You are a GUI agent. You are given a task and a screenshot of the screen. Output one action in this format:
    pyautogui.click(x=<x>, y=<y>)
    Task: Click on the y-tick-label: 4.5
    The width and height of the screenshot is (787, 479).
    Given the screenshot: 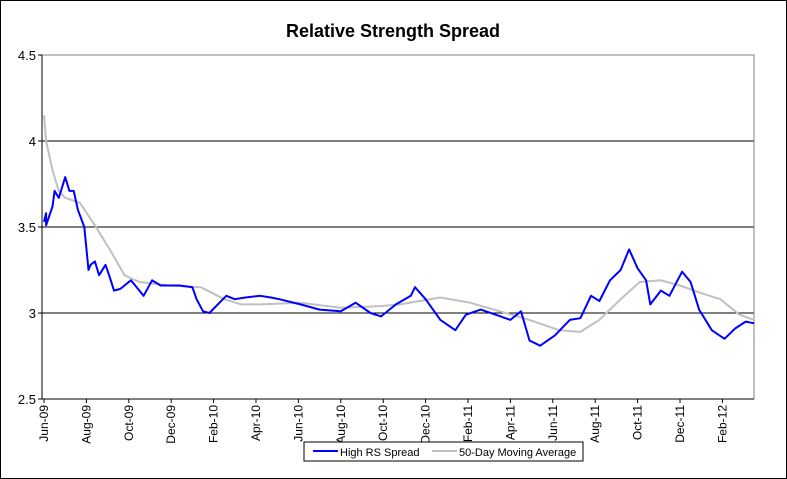 What is the action you would take?
    pyautogui.click(x=27, y=55)
    